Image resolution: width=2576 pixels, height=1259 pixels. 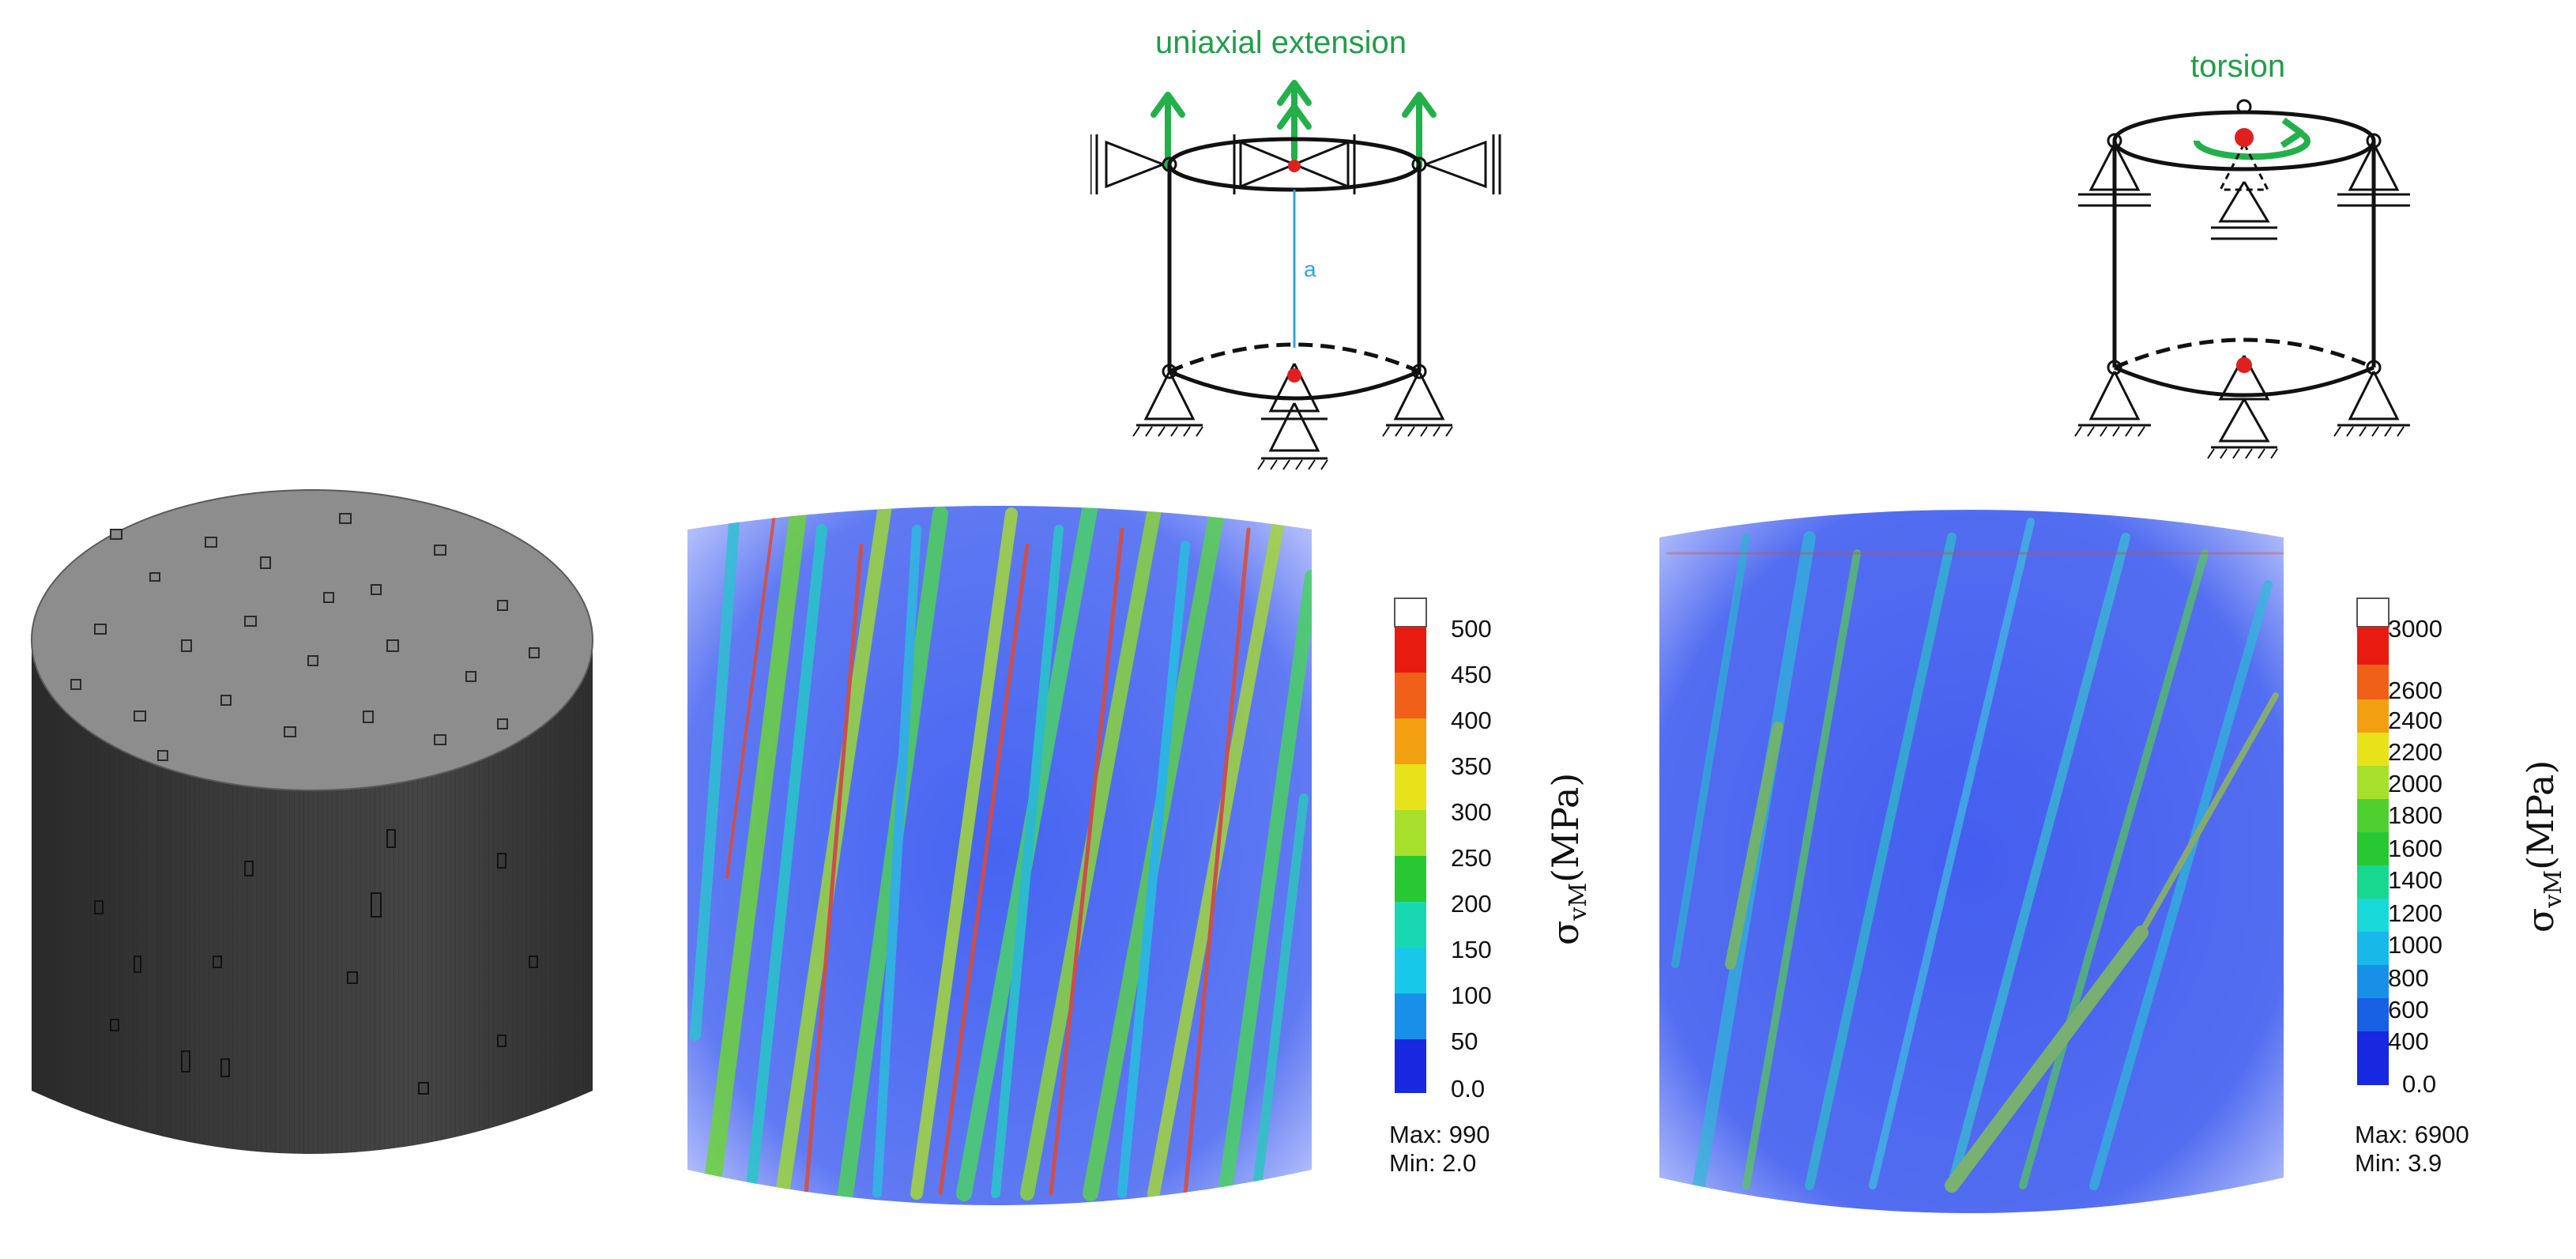 I want to click on extension-stress-render, so click(x=999, y=855).